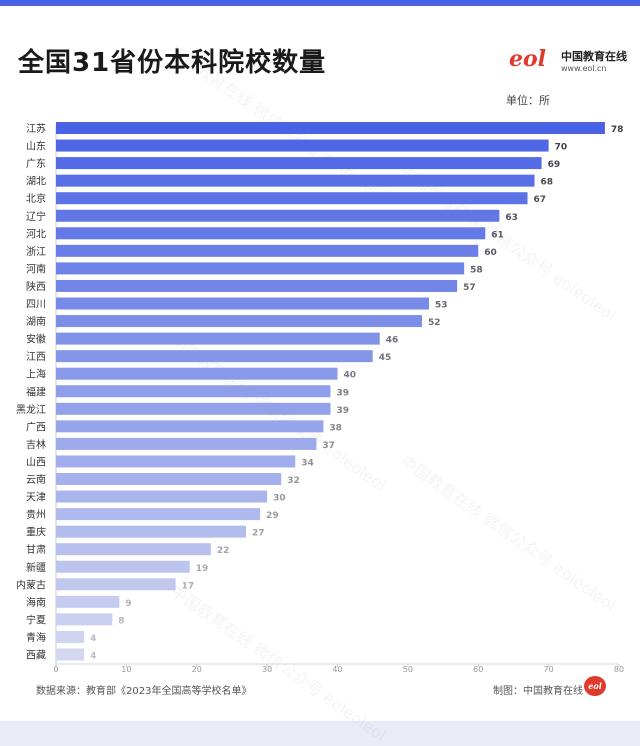 Image resolution: width=640 pixels, height=746 pixels. Describe the element at coordinates (126, 669) in the screenshot. I see `x-tick-label: 10` at that location.